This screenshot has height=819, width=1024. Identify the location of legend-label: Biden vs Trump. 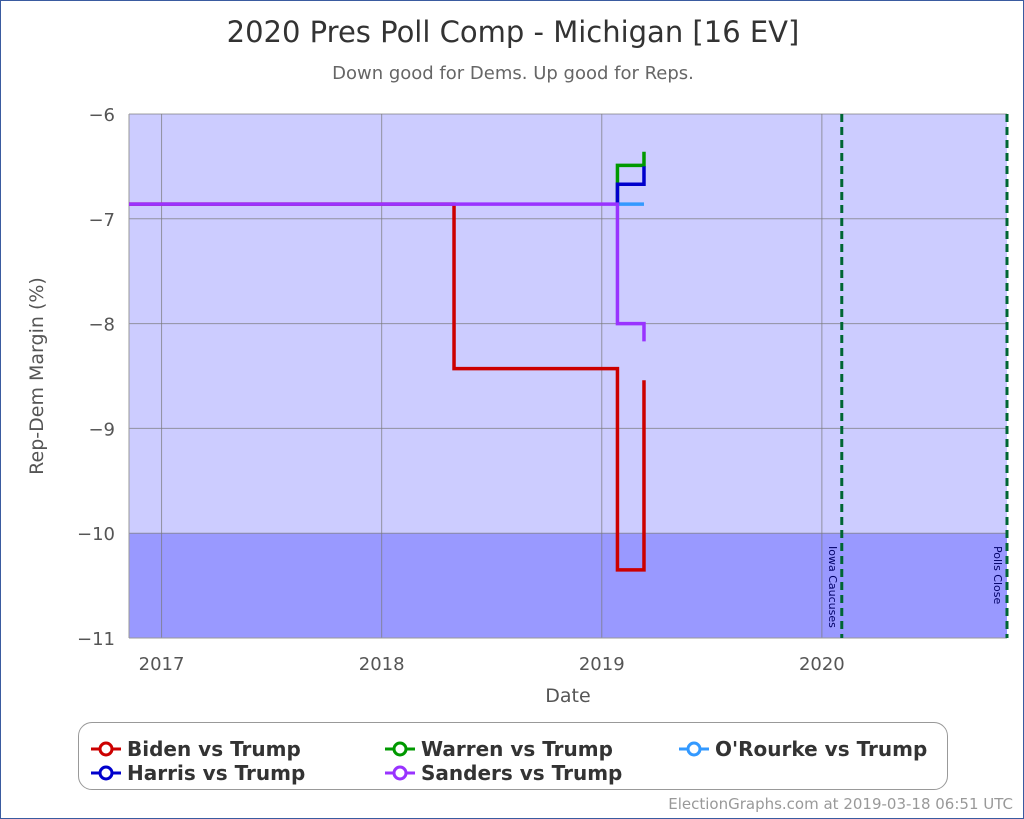
(214, 749).